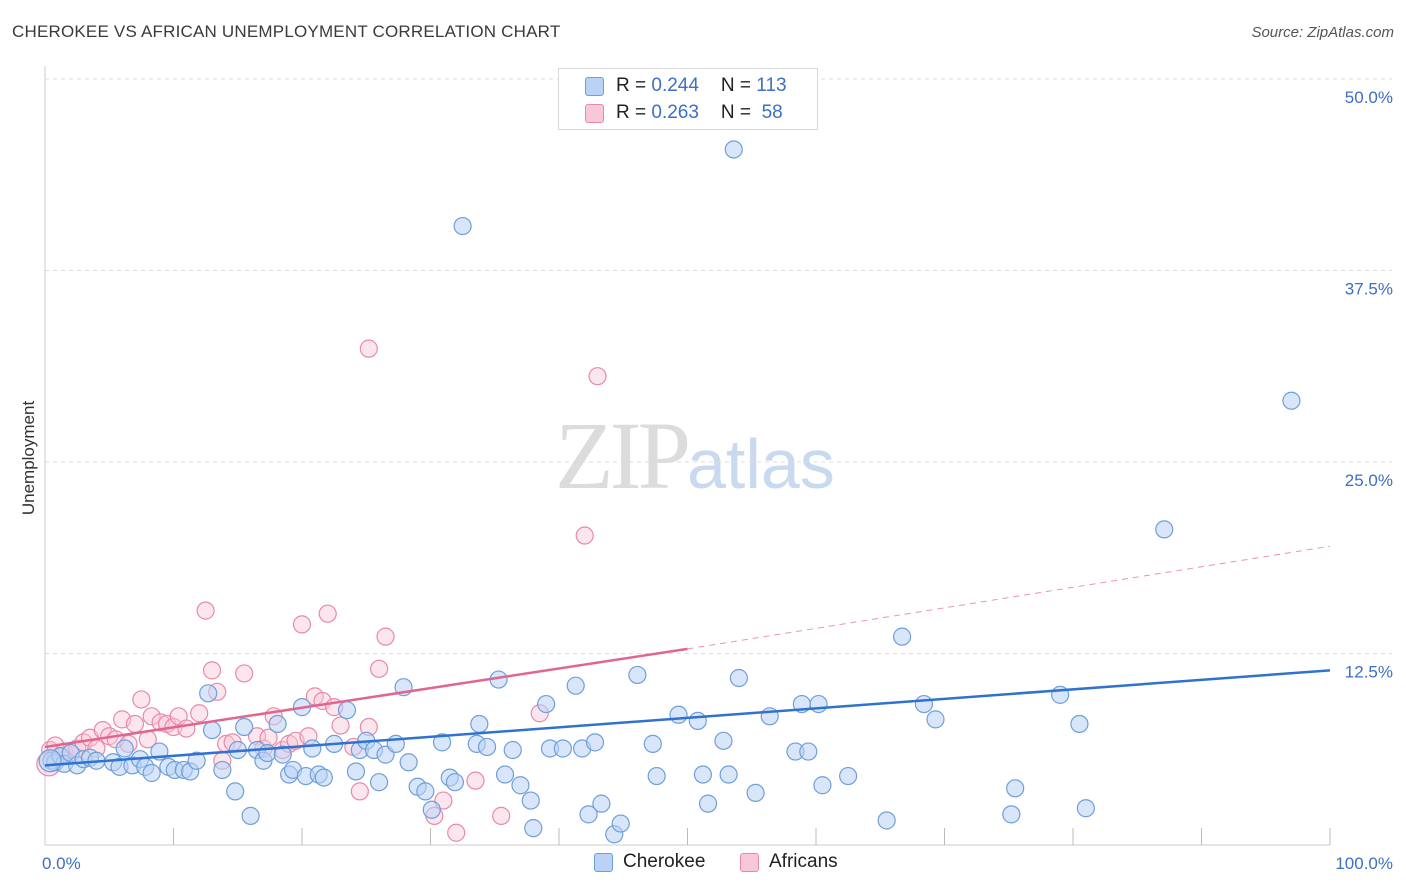 This screenshot has width=1406, height=892. What do you see at coordinates (771, 85) in the screenshot?
I see `legend-n-value: 113` at bounding box center [771, 85].